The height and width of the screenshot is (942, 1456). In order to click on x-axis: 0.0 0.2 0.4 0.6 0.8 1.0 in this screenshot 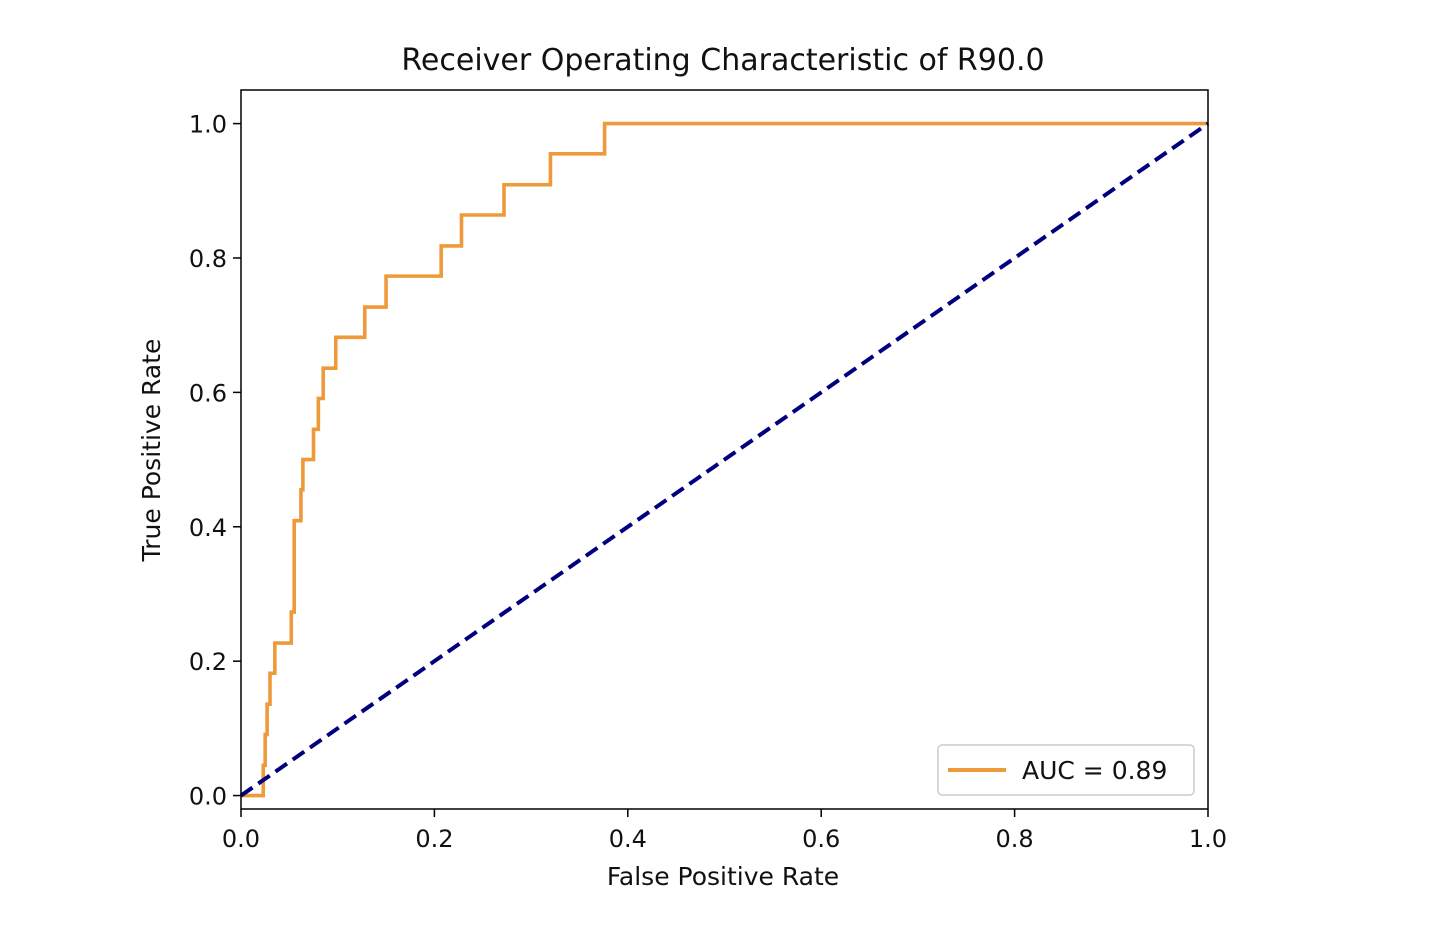, I will do `click(724, 831)`.